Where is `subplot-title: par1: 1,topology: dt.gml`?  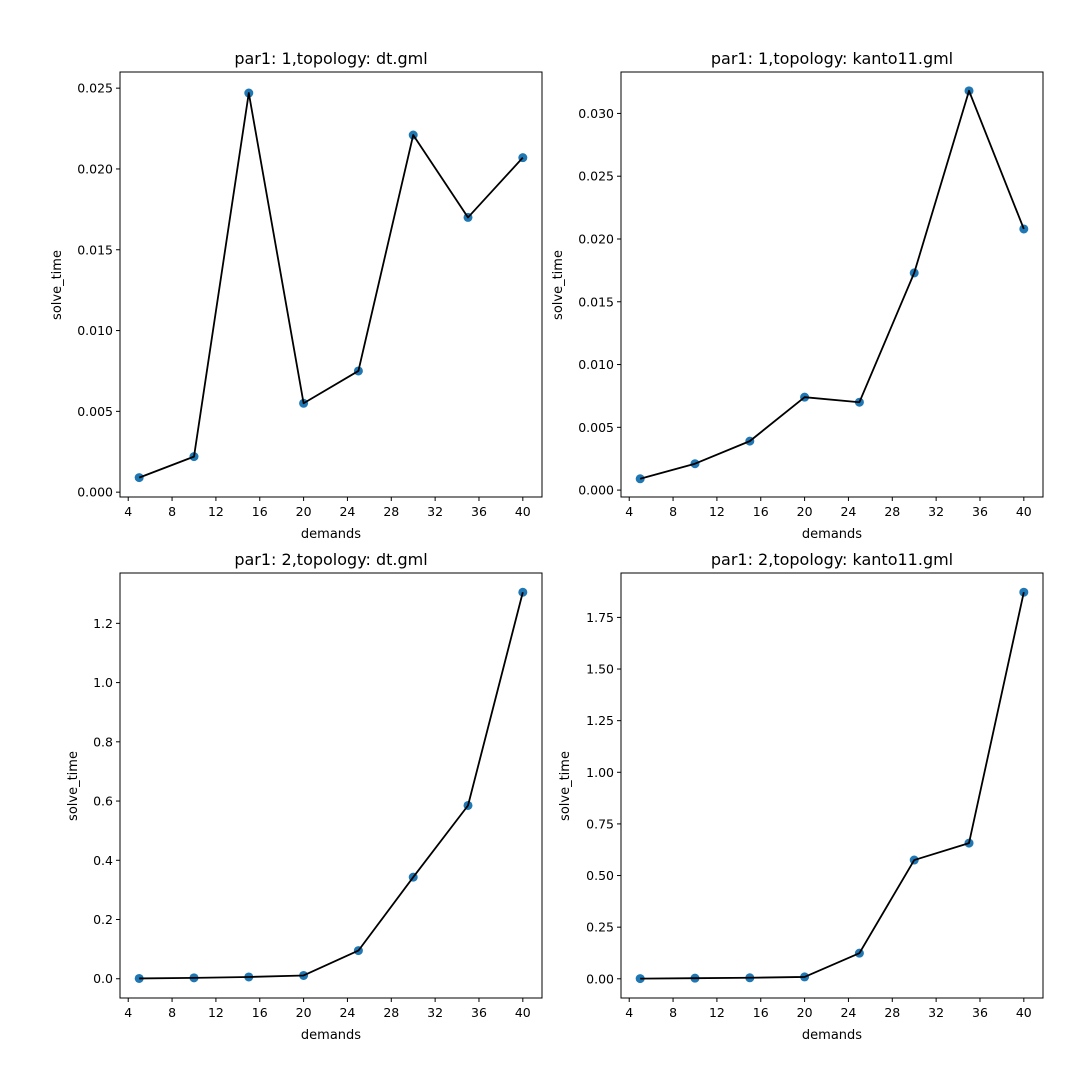 subplot-title: par1: 1,topology: dt.gml is located at coordinates (330, 58).